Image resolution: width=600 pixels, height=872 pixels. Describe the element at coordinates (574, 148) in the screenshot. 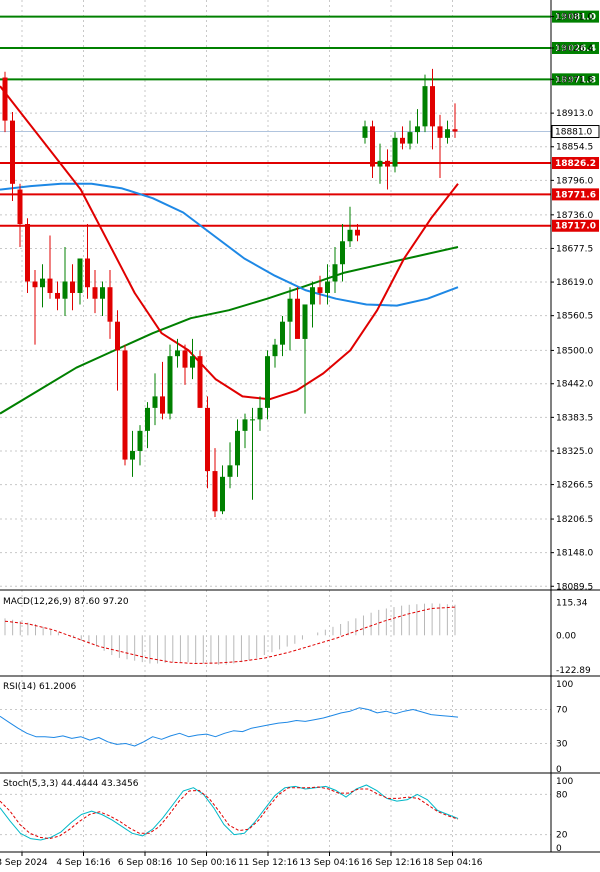

I see `price-tick-label: 18854.5` at that location.